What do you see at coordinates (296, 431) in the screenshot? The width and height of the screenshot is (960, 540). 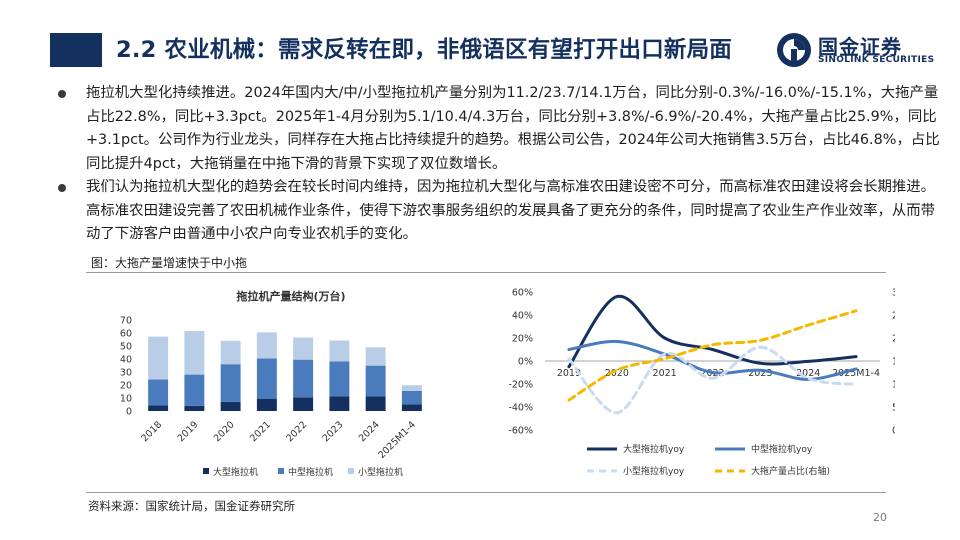 I see `x-tick-label: 2022` at bounding box center [296, 431].